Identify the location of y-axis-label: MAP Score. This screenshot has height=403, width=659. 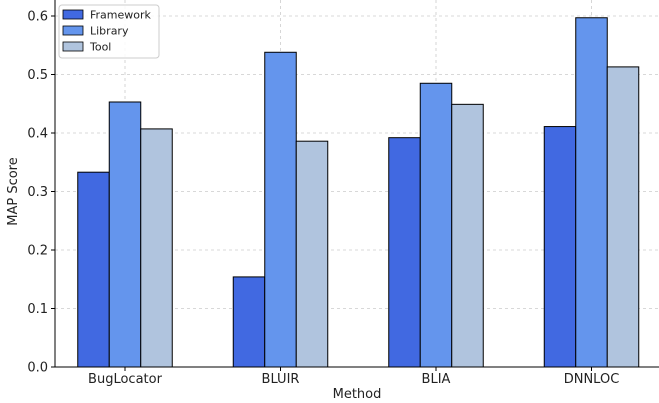
(13, 191).